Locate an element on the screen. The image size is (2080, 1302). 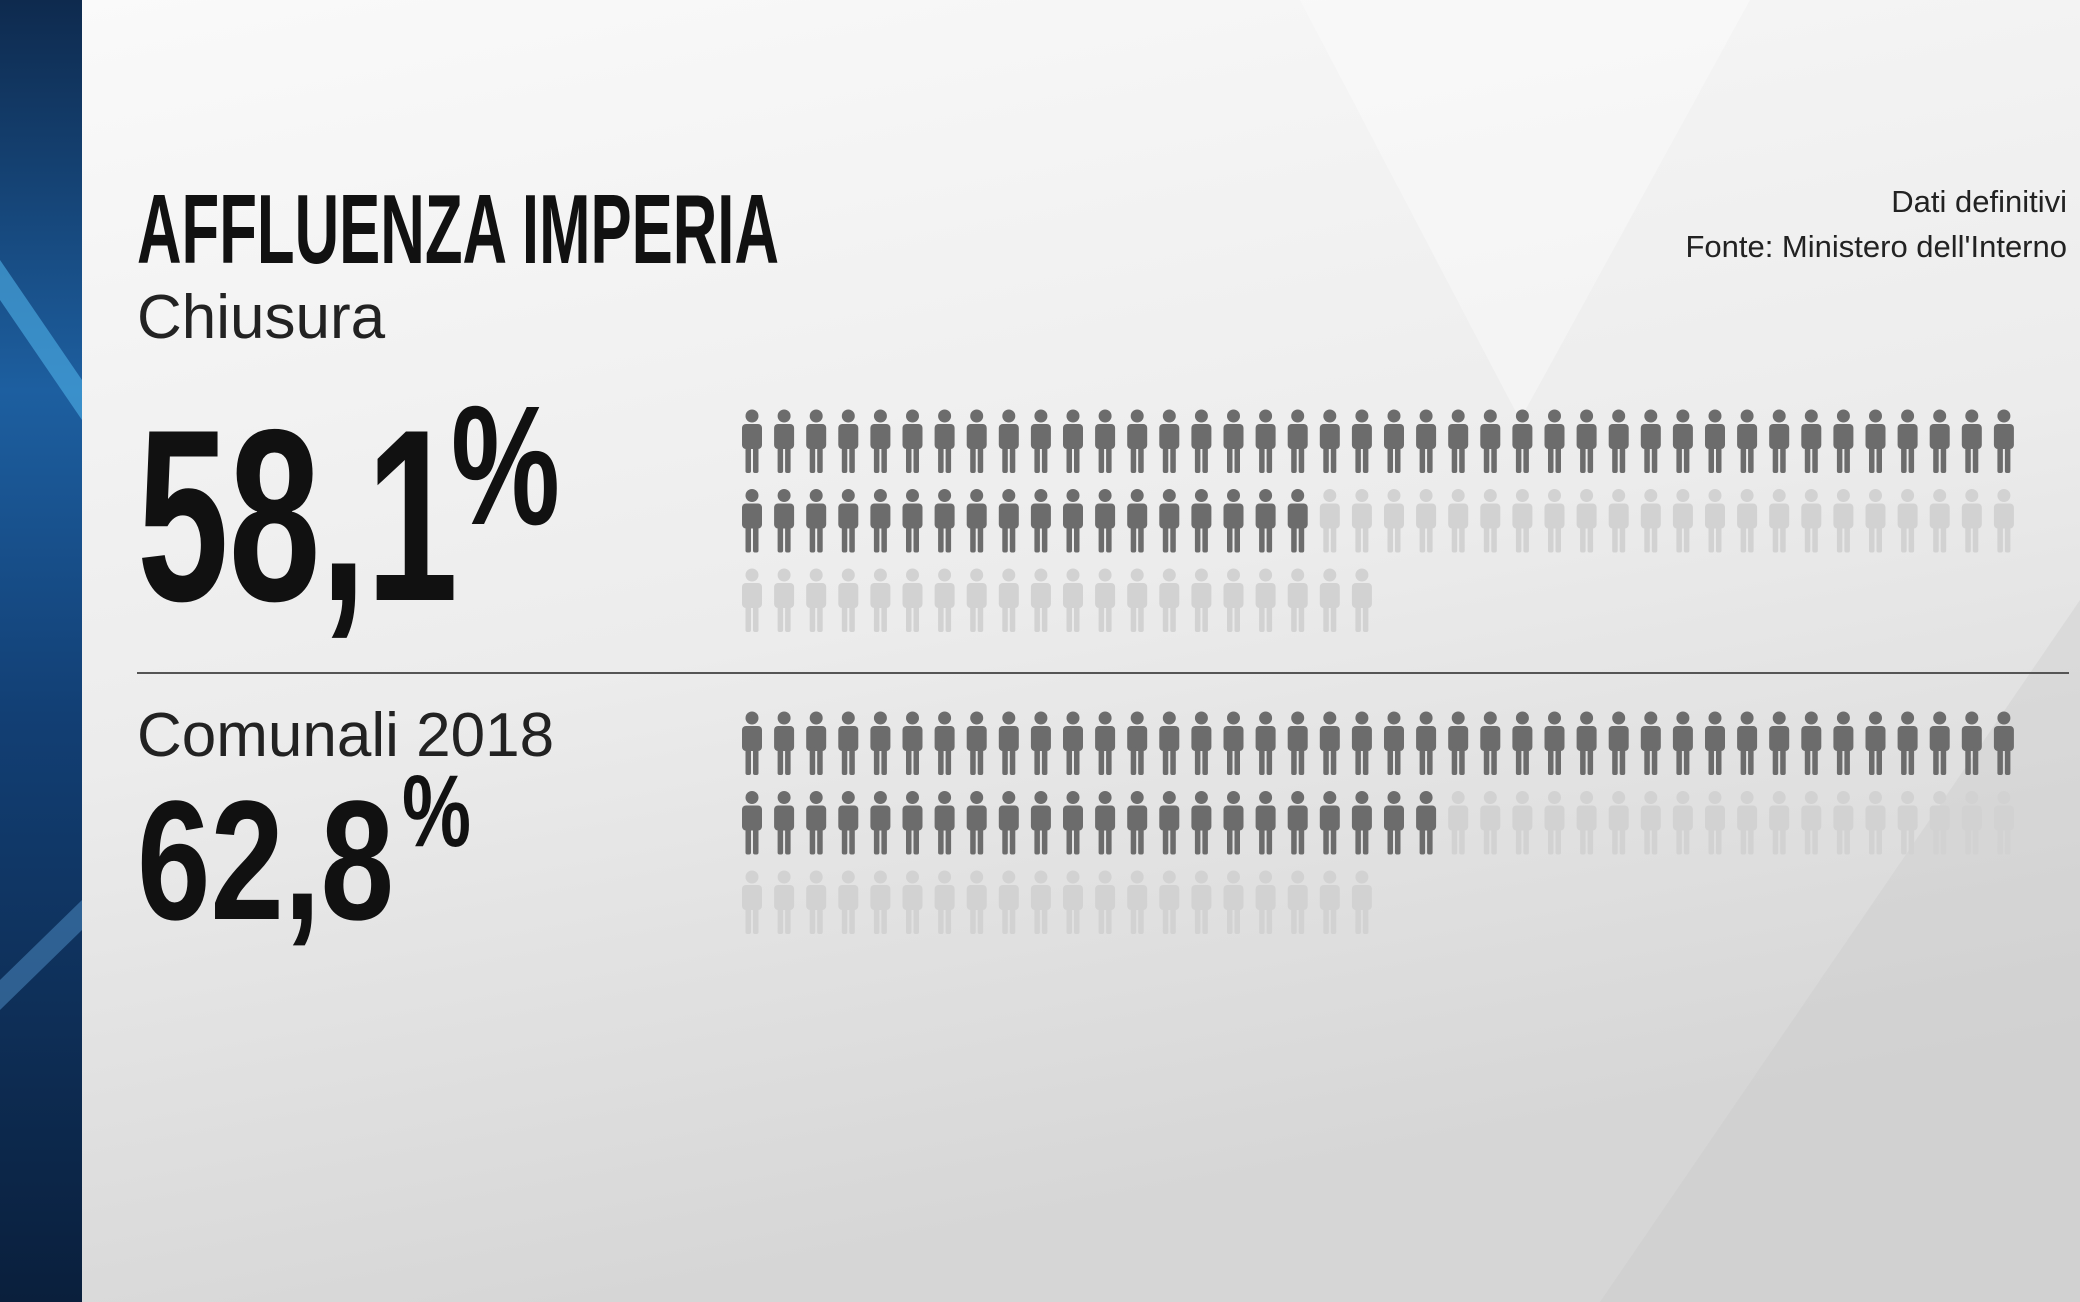
value-label: 58,1 is located at coordinates (297, 515).